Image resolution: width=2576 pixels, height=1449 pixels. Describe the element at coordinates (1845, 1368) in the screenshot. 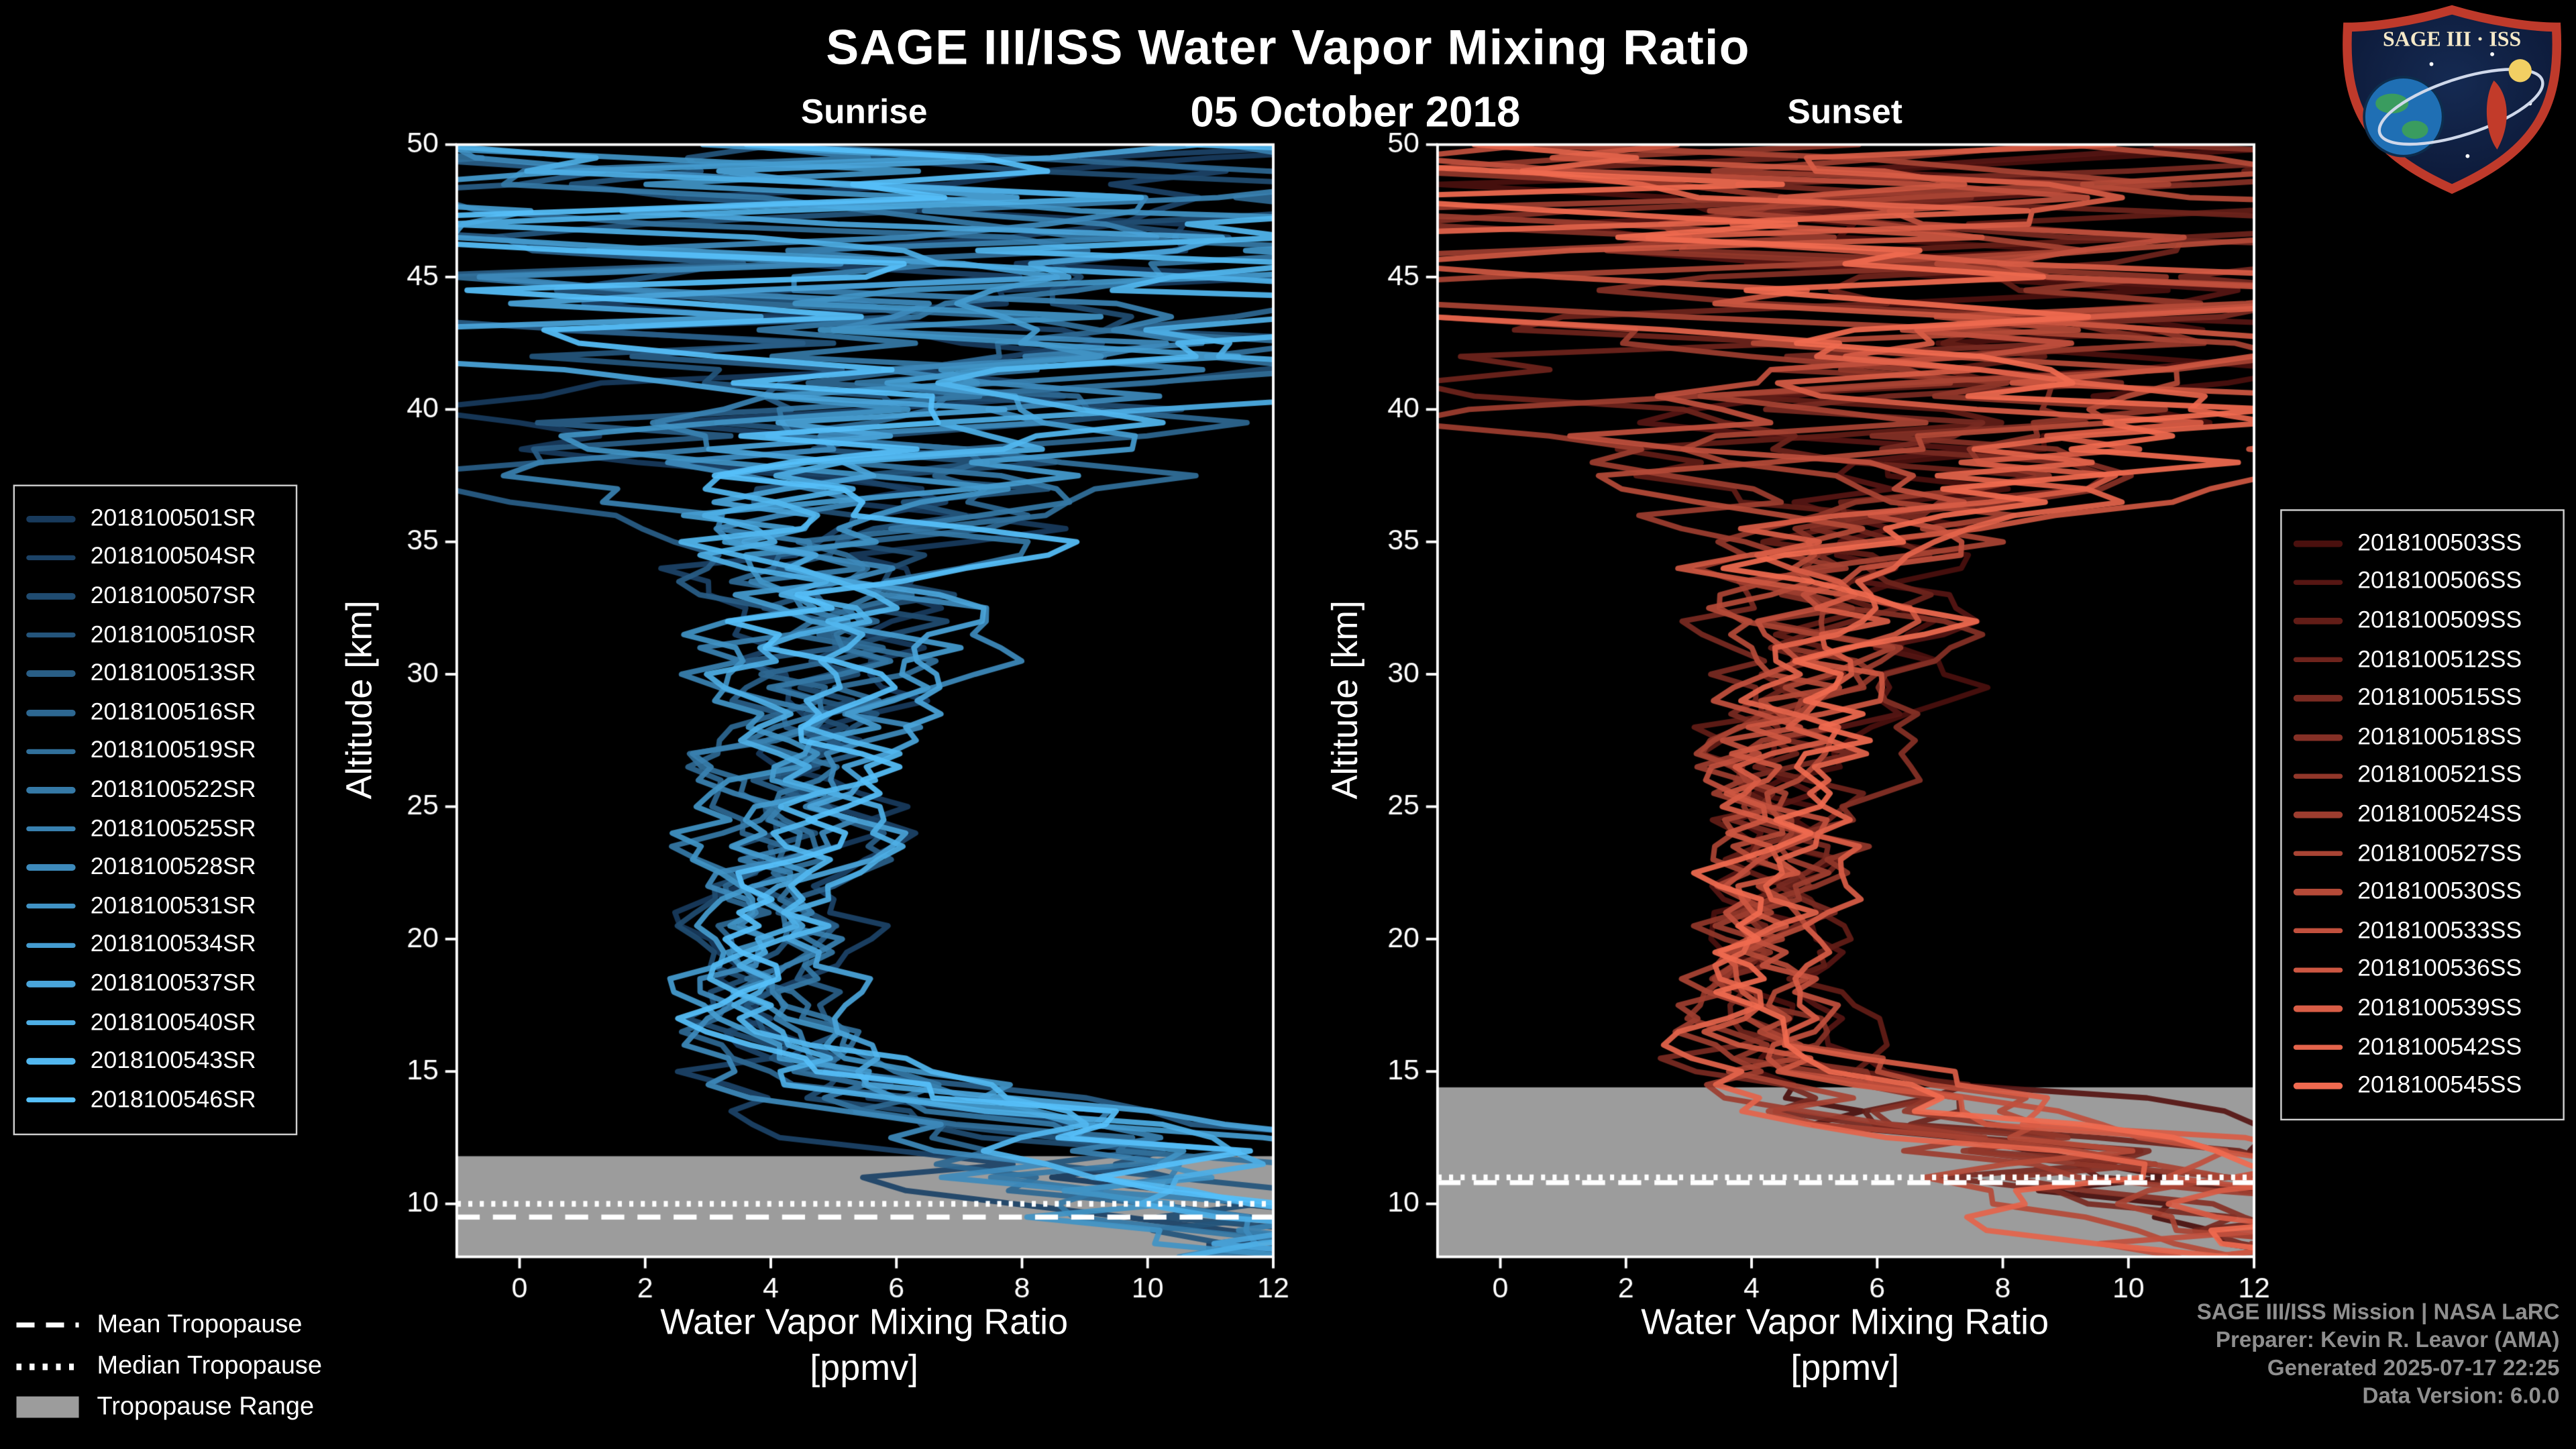

I see `sunset-x-axis-units: [ppmv]` at that location.